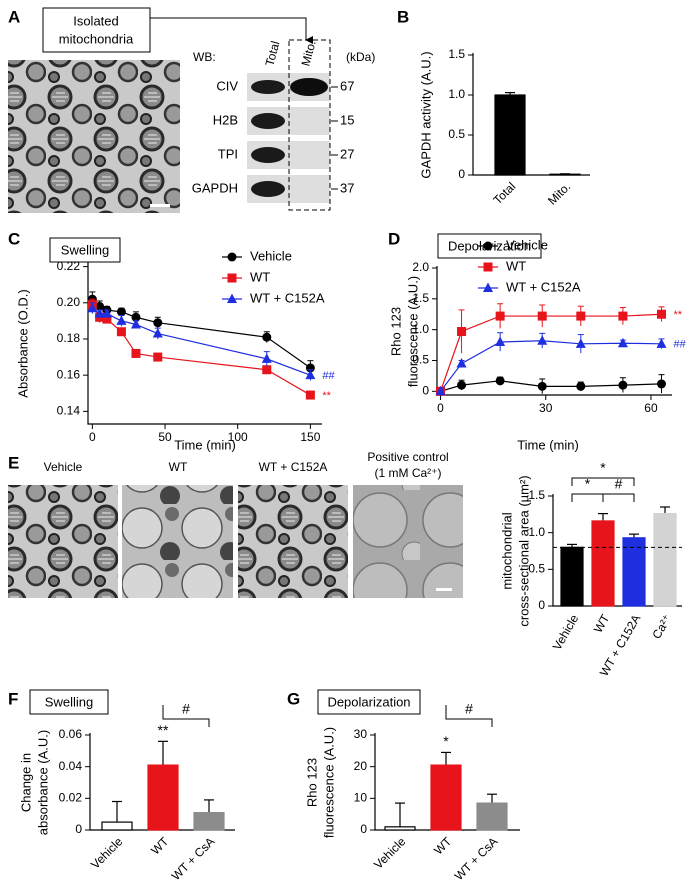  What do you see at coordinates (231, 30) in the screenshot?
I see `arrow` at bounding box center [231, 30].